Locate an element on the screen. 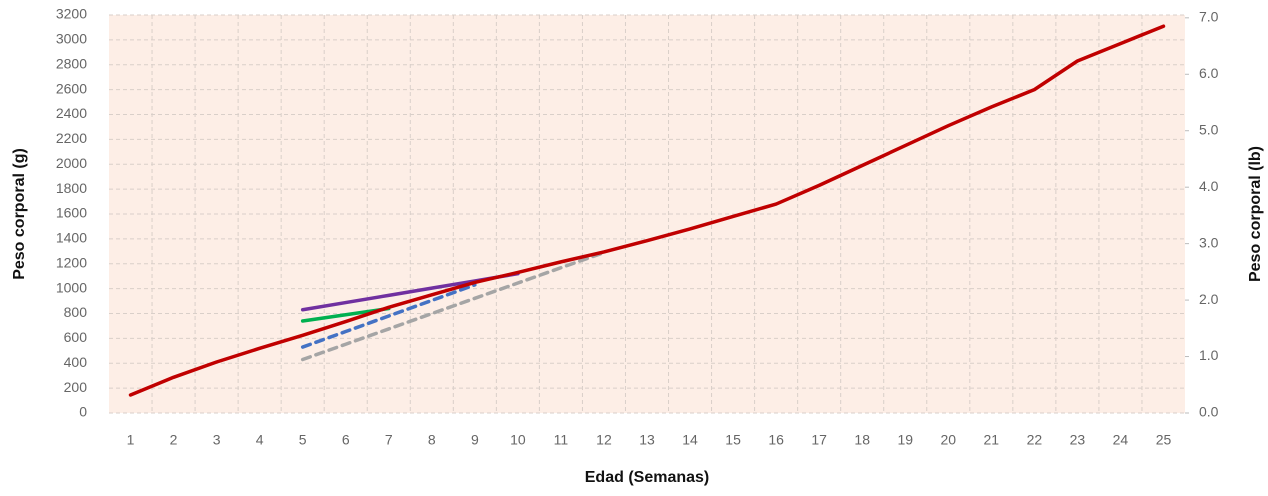 Image resolution: width=1268 pixels, height=496 pixels. y2-tick-label: 0.0 is located at coordinates (1209, 412).